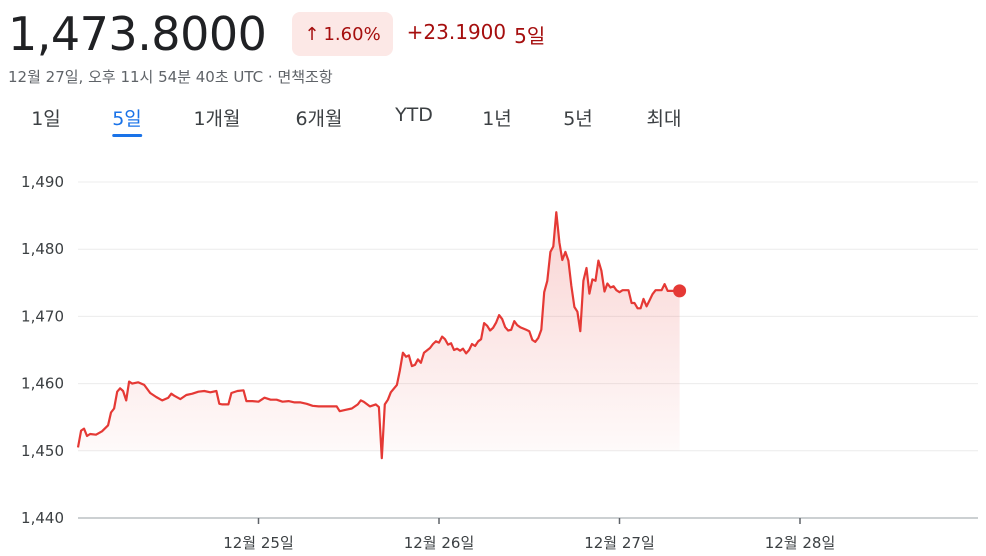 The height and width of the screenshot is (556, 986). Describe the element at coordinates (439, 543) in the screenshot. I see `x-tick-label: 12월 26일` at that location.